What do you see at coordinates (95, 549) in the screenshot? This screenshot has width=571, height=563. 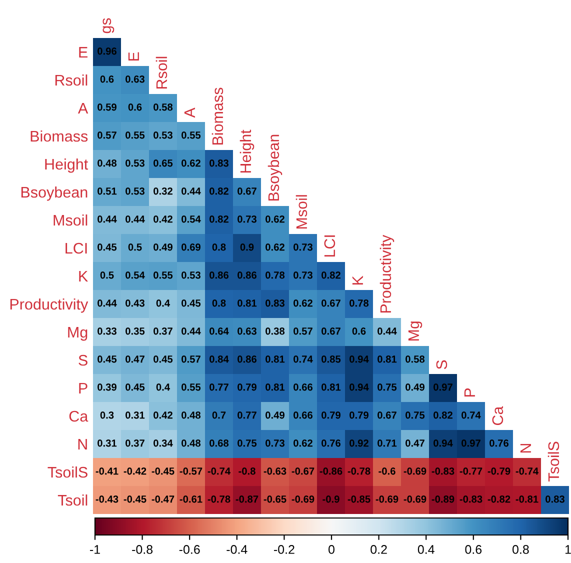 I see `color-bar-label: -1` at bounding box center [95, 549].